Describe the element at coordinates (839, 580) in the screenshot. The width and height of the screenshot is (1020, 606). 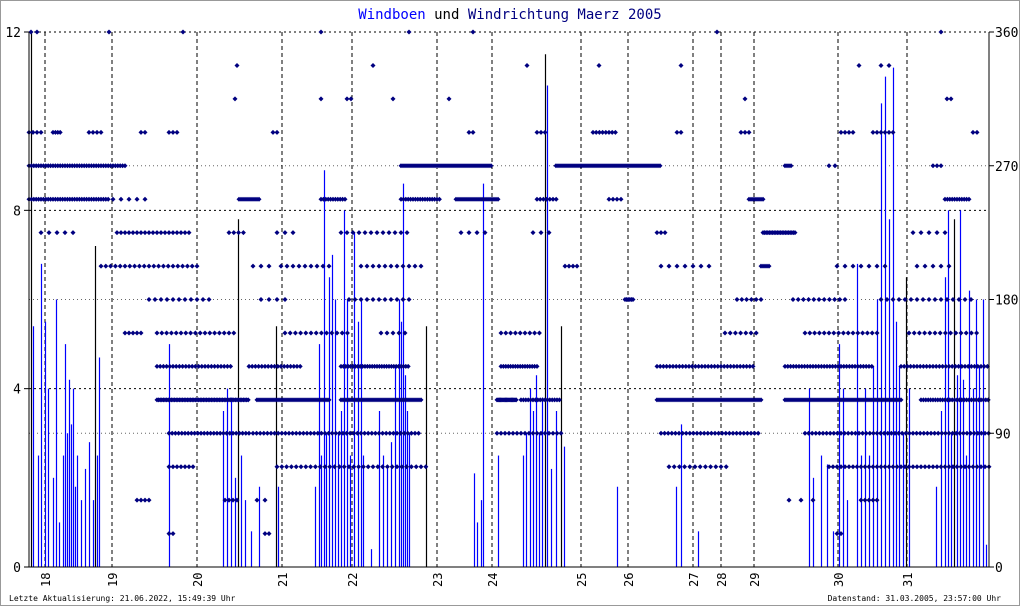
I see `x-tick-label: 30` at that location.